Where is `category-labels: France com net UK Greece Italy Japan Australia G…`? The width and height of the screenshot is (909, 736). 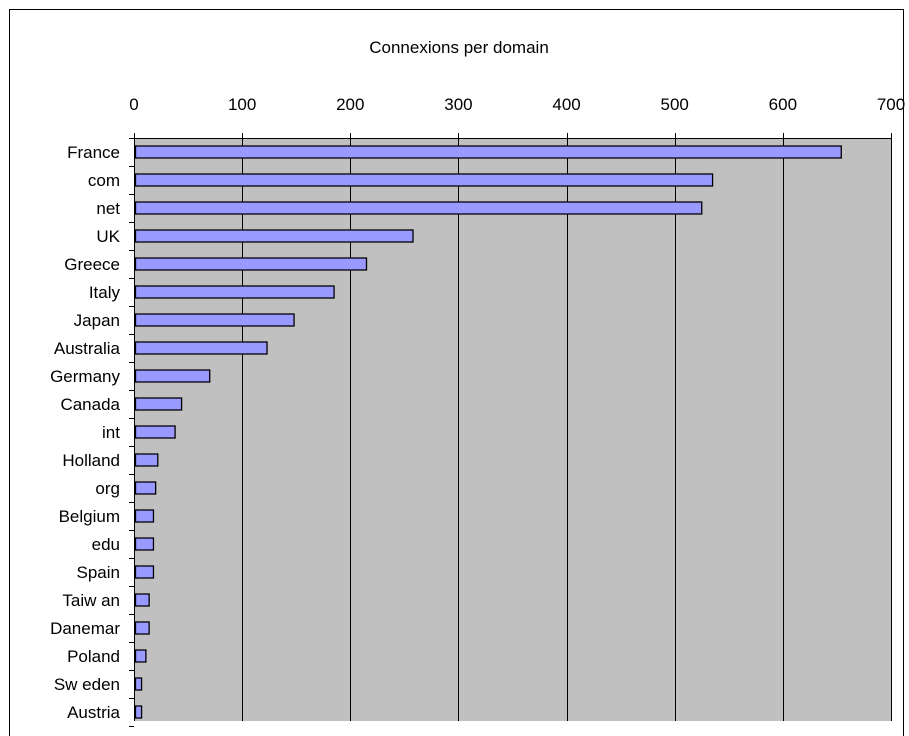
category-labels: France com net UK Greece Italy Japan Australia G… is located at coordinates (85, 432).